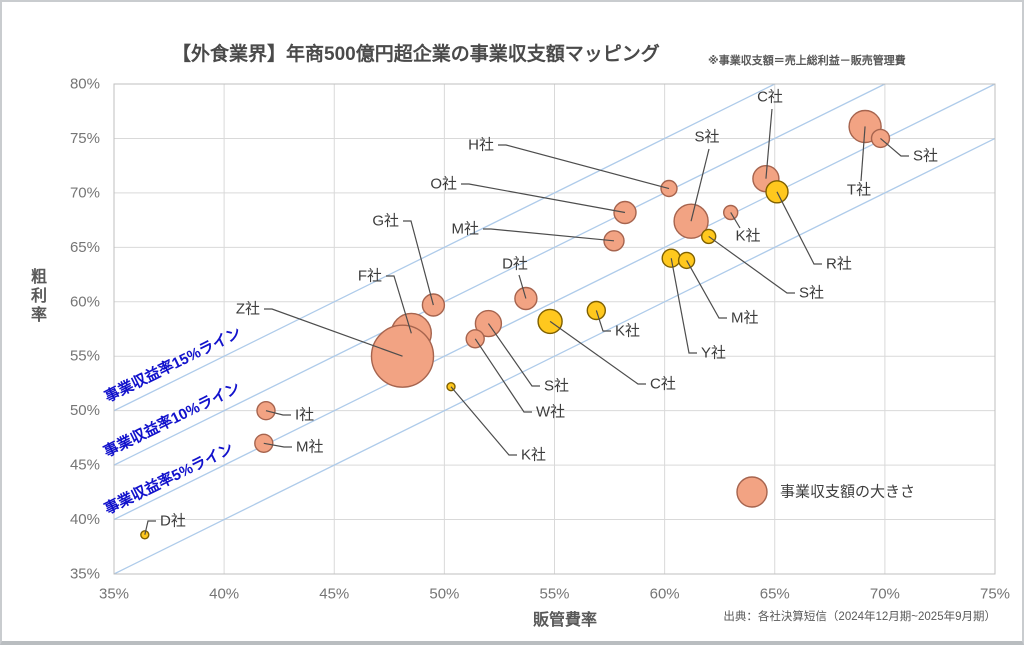  I want to click on company-label: O社, so click(443, 184).